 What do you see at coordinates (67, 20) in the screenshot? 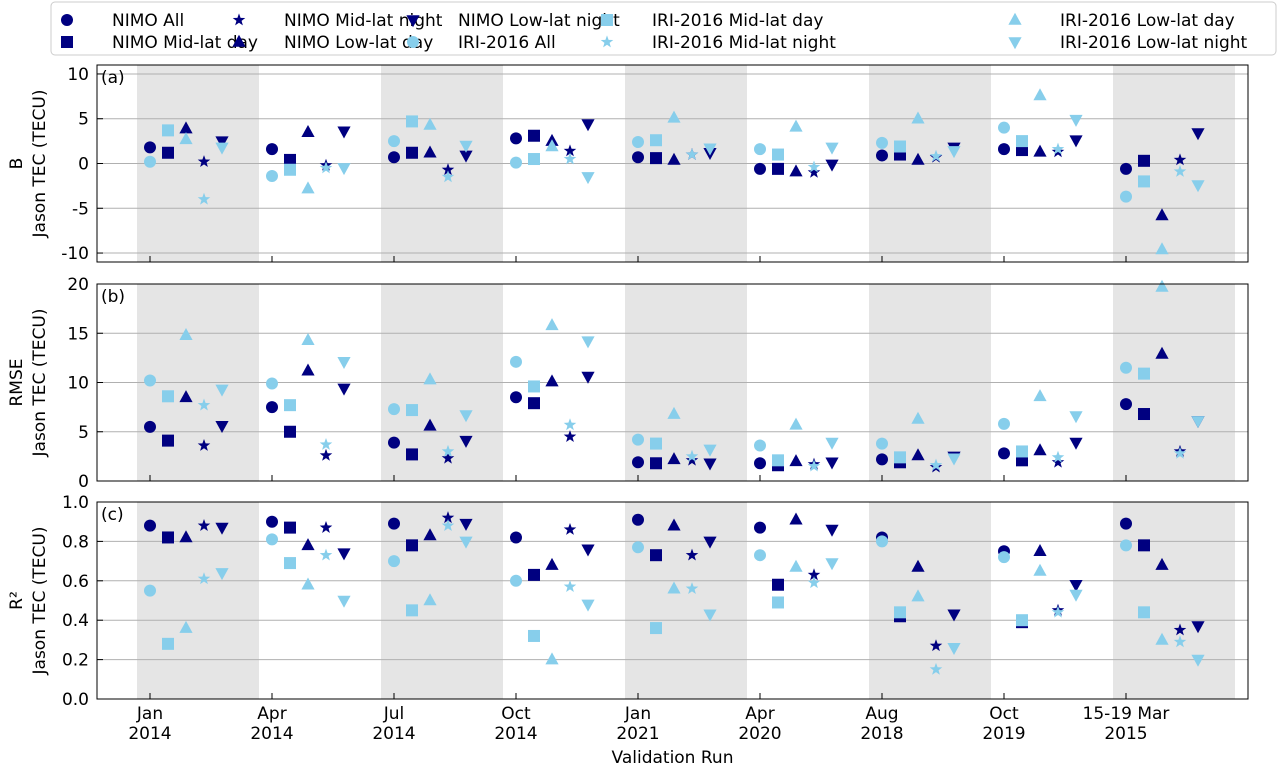
I see `legend-marker` at bounding box center [67, 20].